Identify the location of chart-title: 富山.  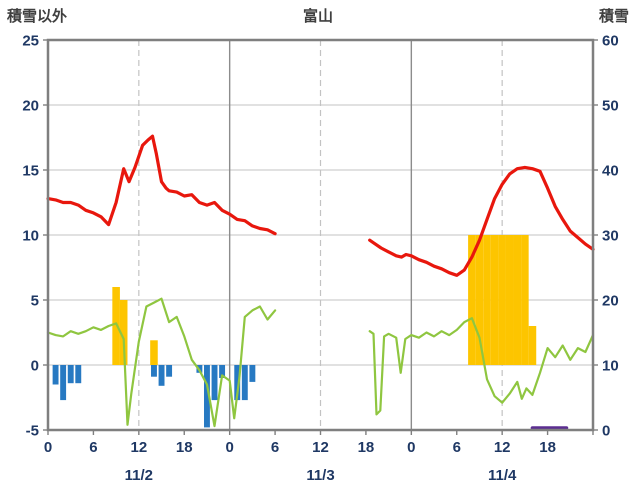
(317, 16).